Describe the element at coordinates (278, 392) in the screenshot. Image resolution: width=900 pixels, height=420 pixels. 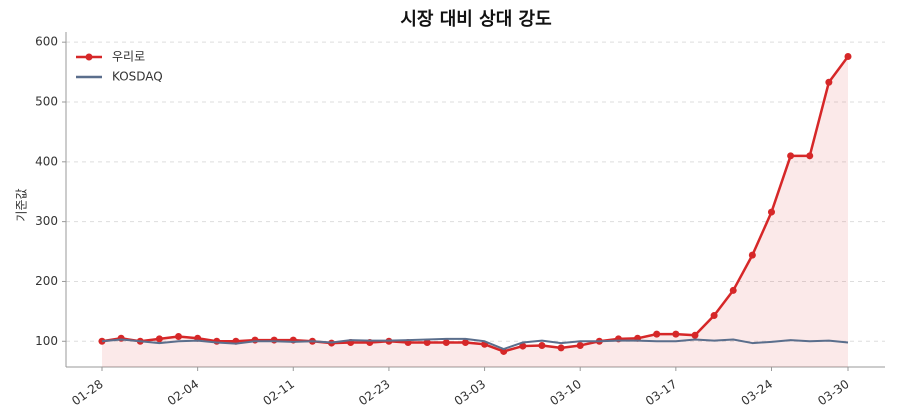
I see `x-tick-label: 02-11` at that location.